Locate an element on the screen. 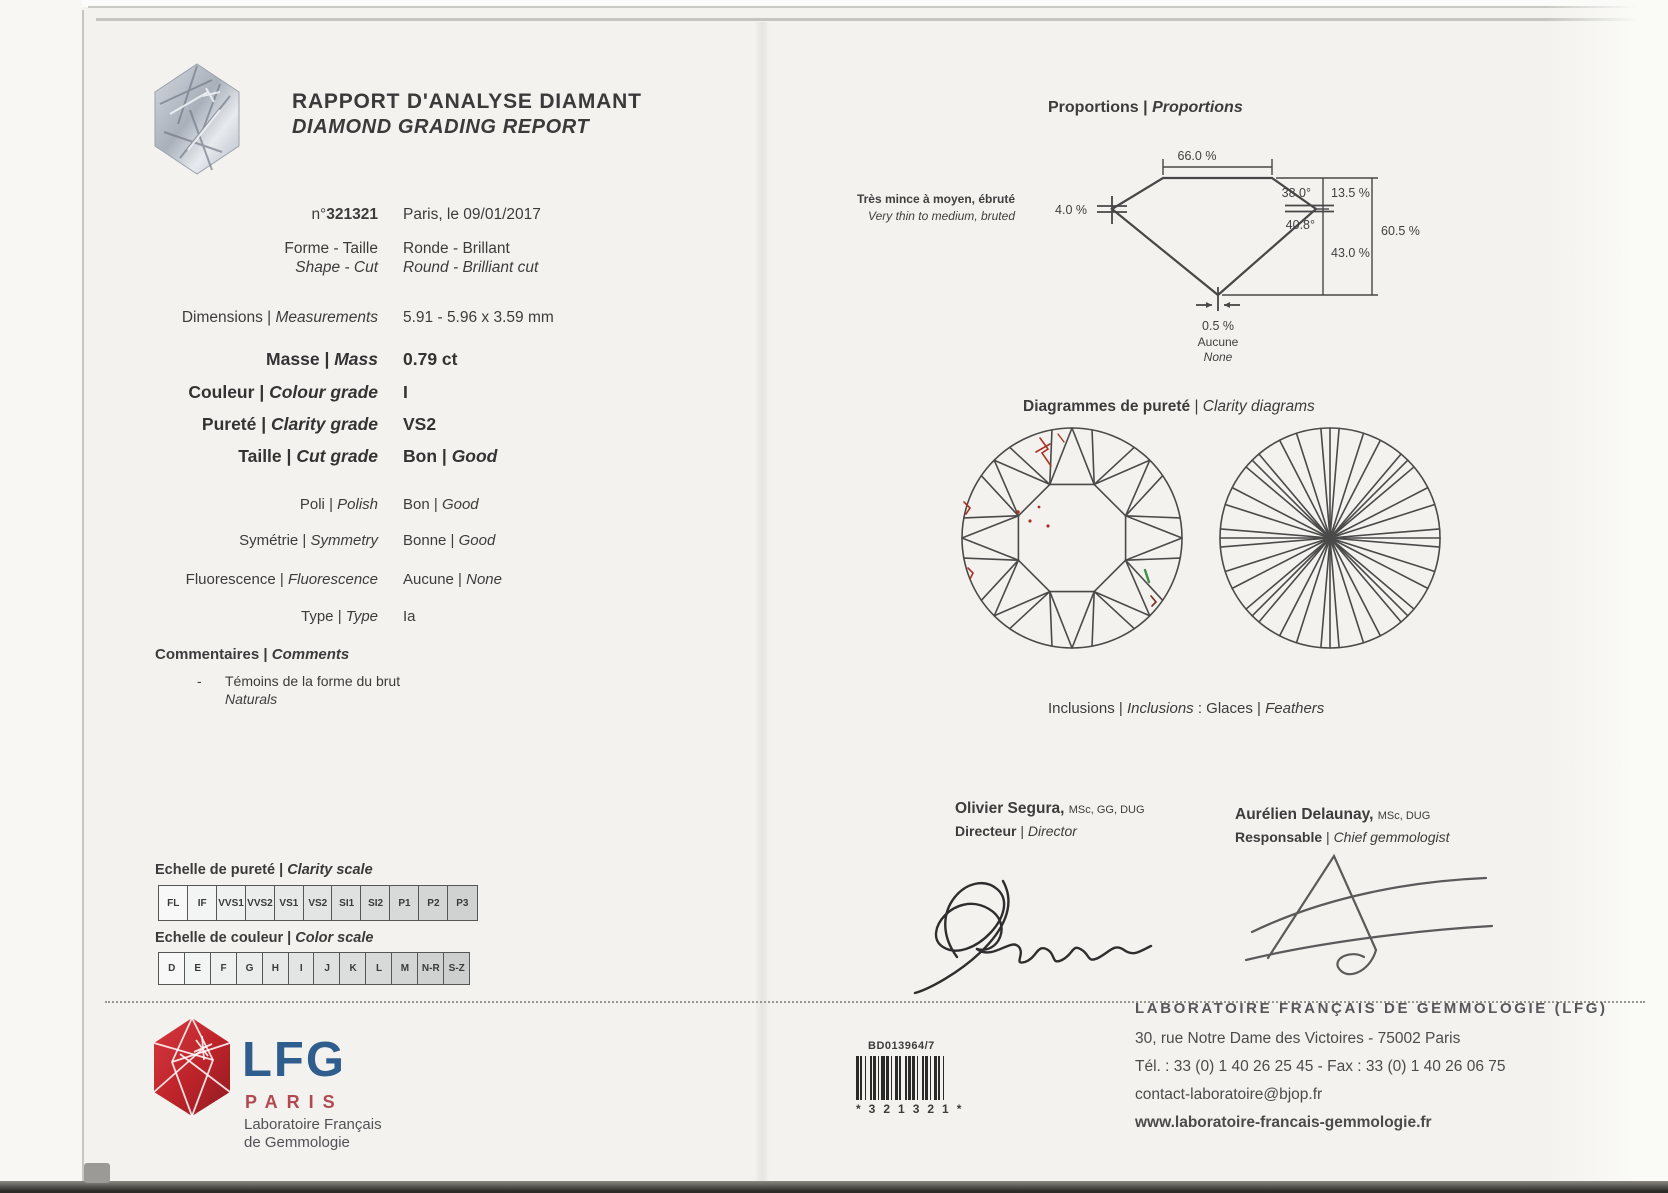 The image size is (1668, 1193). type-label: Type | Type is located at coordinates (339, 616).